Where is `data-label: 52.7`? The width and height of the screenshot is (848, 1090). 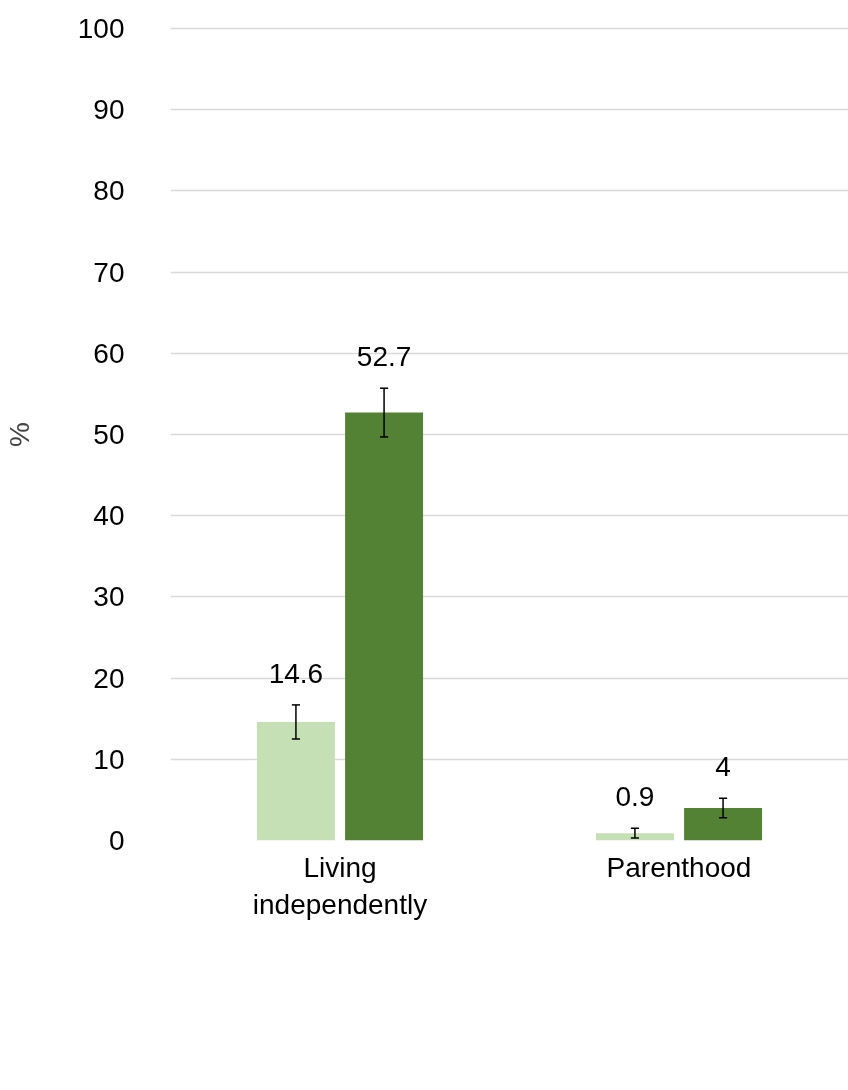
data-label: 52.7 is located at coordinates (384, 357).